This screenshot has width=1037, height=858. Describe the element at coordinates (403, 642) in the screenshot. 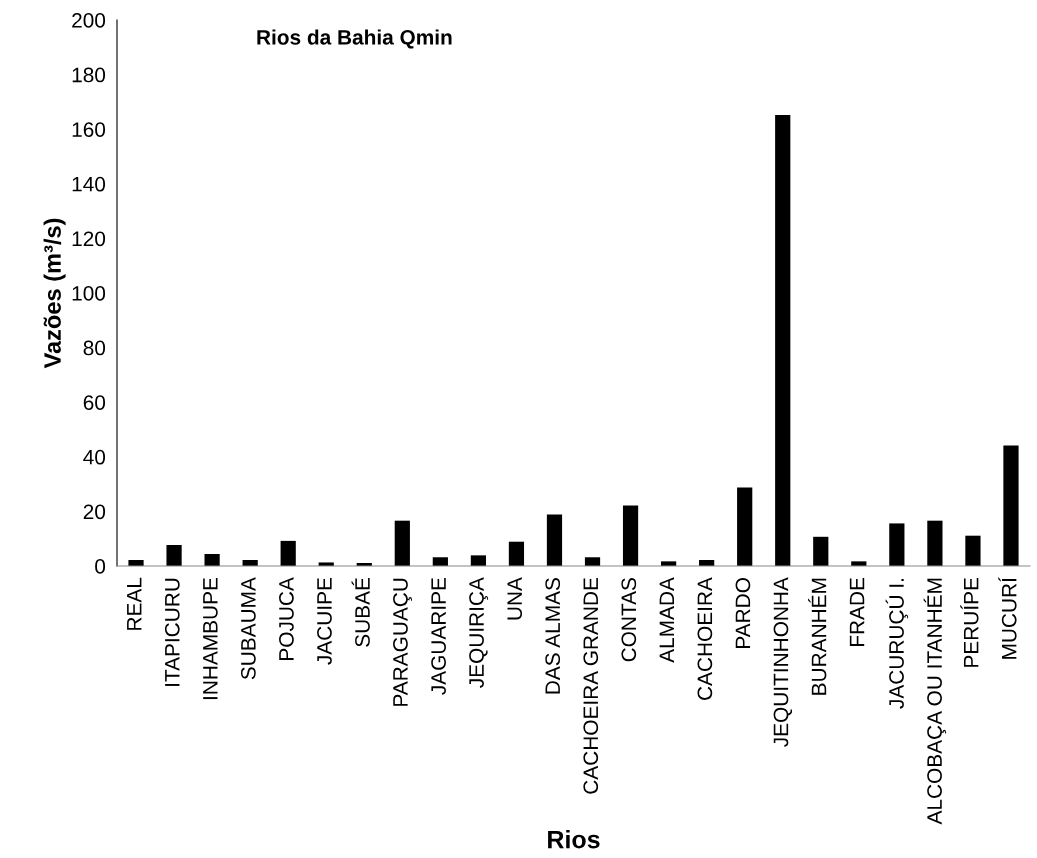

I see `x-tick-label: PARAGUAÇU` at that location.